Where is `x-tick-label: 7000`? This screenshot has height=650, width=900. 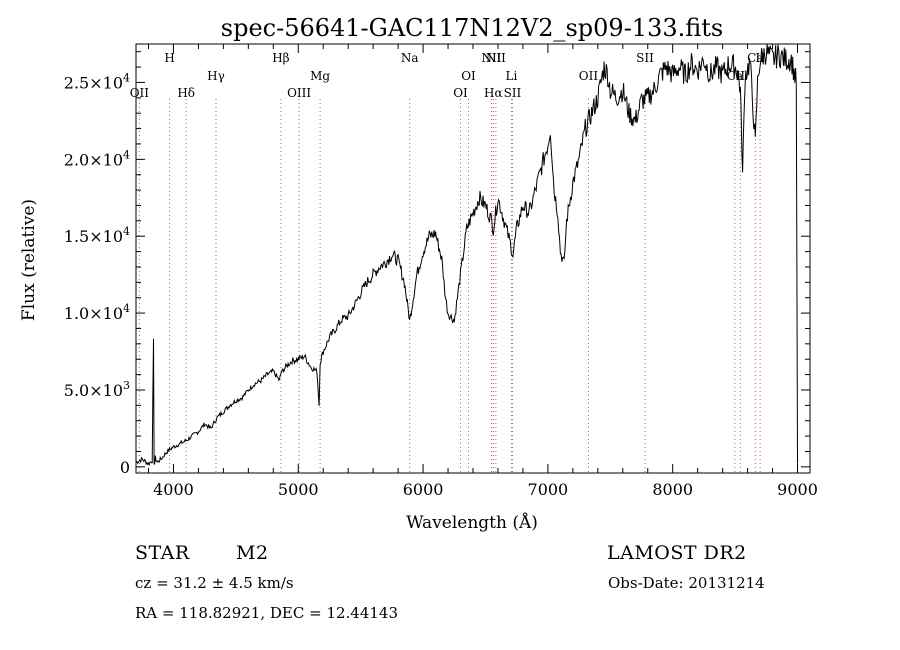
x-tick-label: 7000 is located at coordinates (548, 489).